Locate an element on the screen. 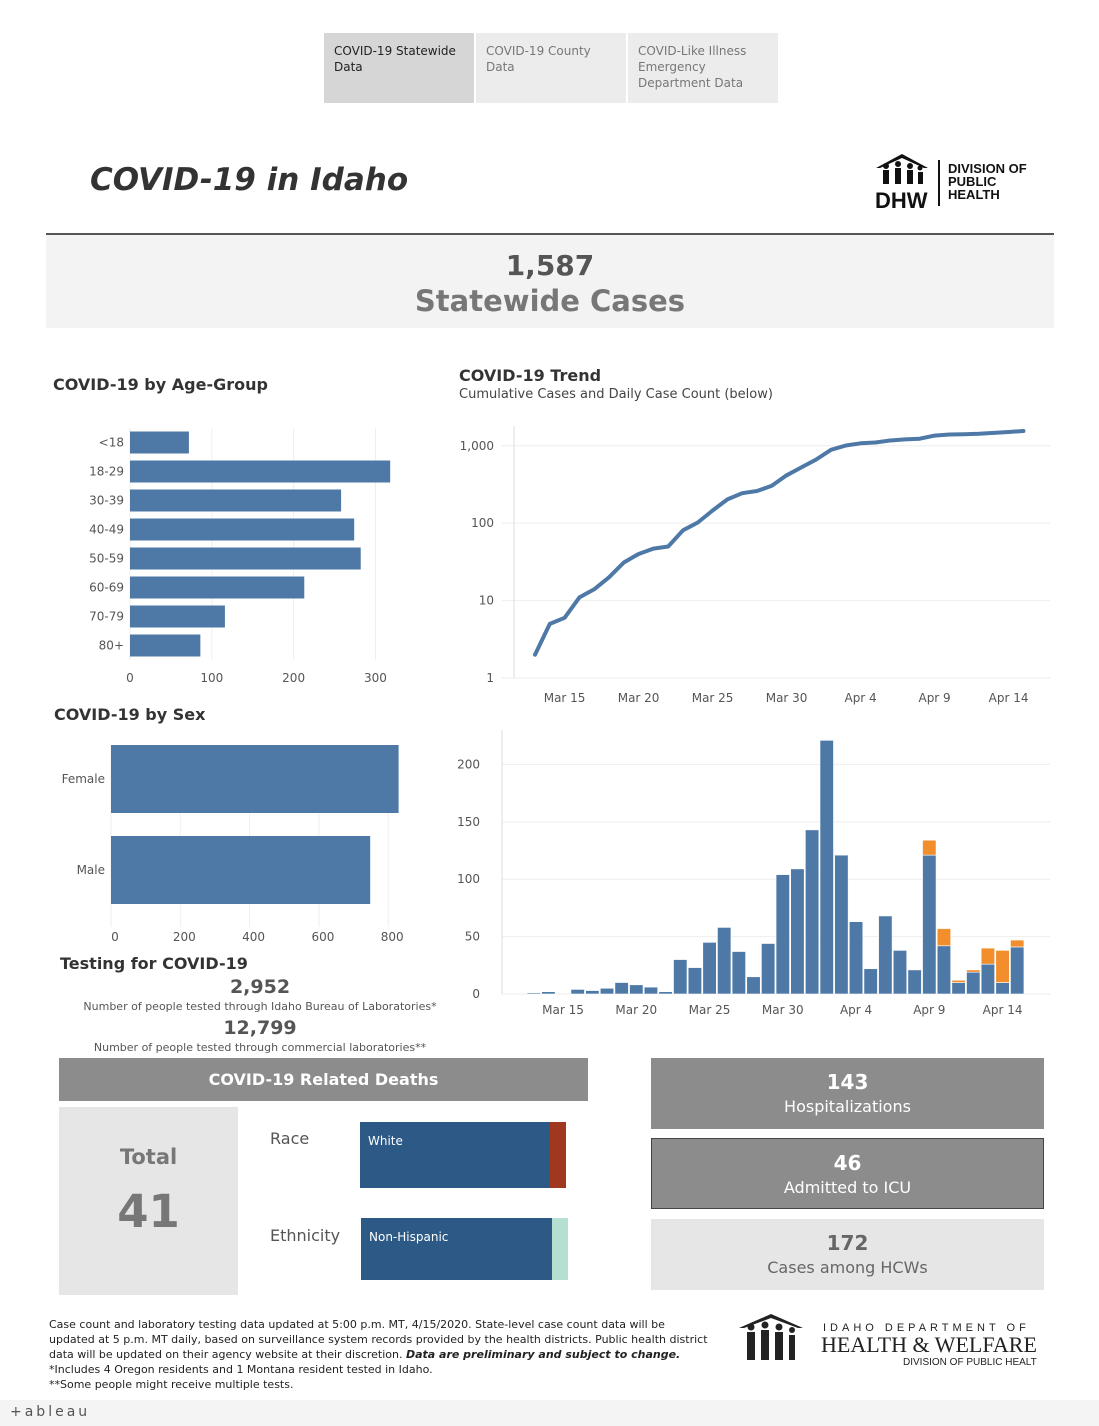 The width and height of the screenshot is (1099, 1426). svg-text: IDAHO DEPARTMENT OF is located at coordinates (926, 1328).